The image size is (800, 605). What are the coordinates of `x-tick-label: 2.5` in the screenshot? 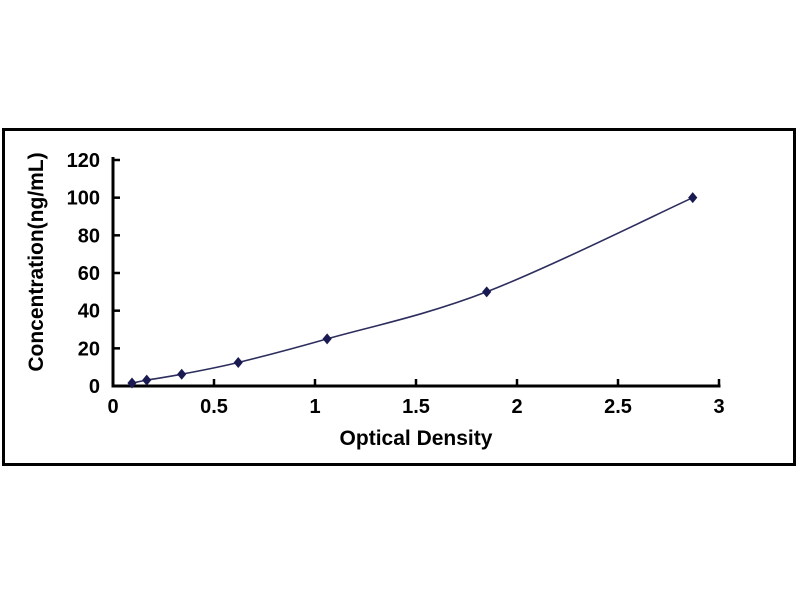 It's located at (618, 407).